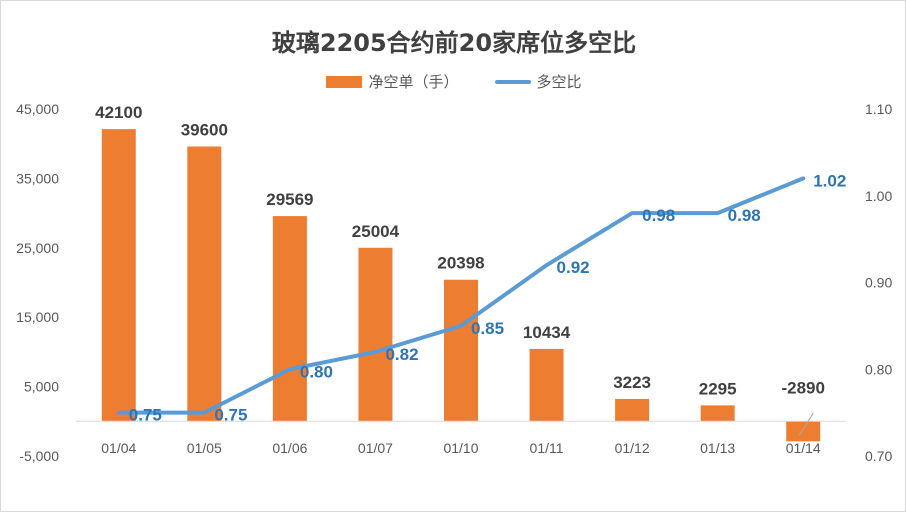  I want to click on bar-data-label: 20398, so click(460, 263).